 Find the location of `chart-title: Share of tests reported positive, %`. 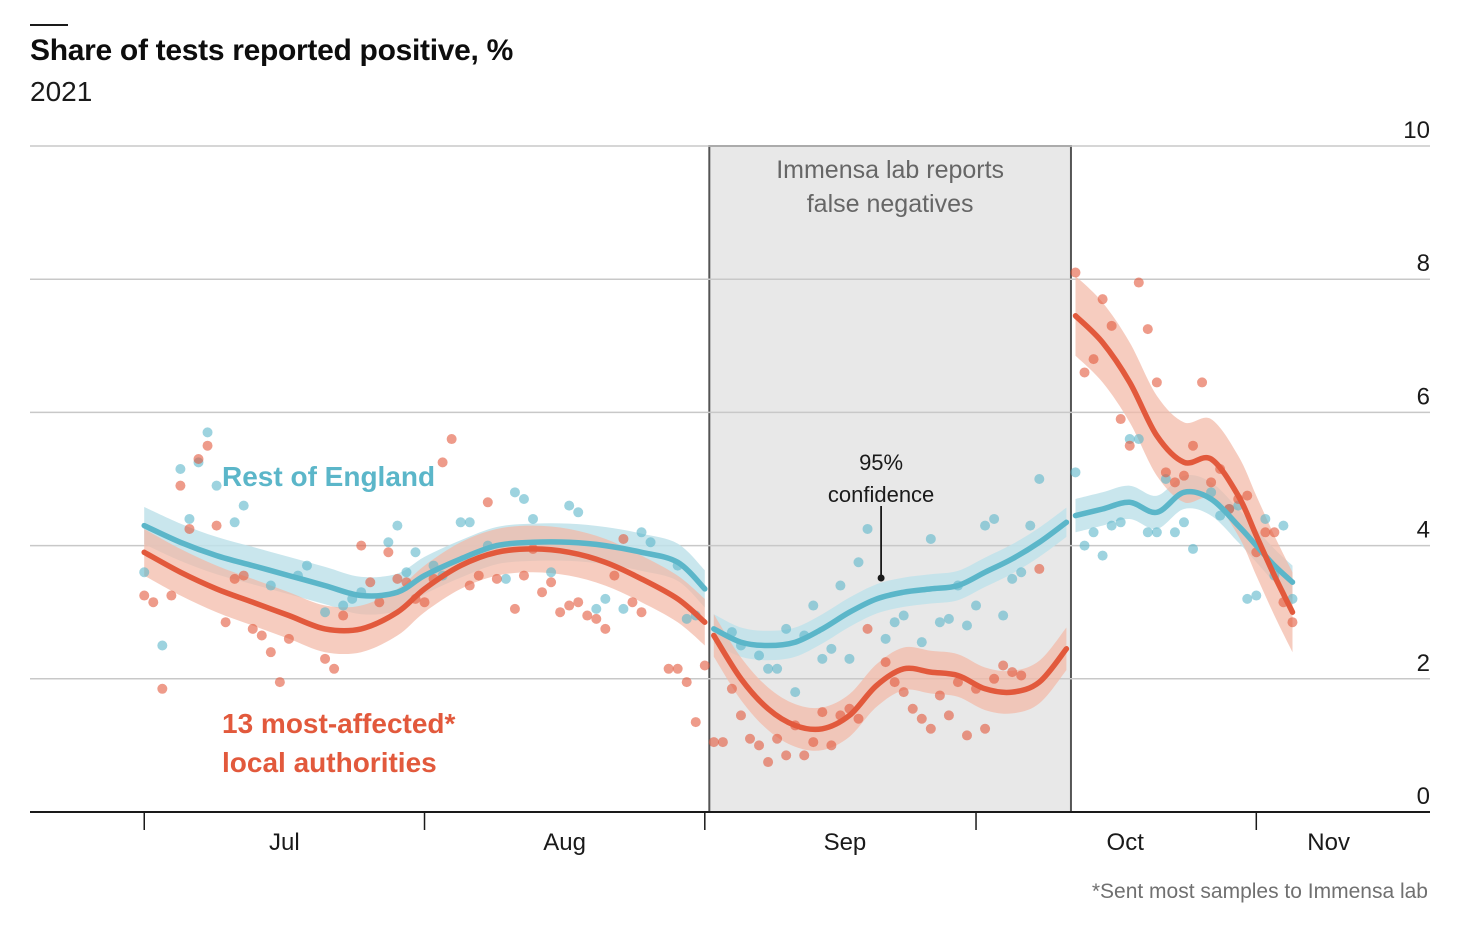

chart-title: Share of tests reported positive, % is located at coordinates (271, 50).